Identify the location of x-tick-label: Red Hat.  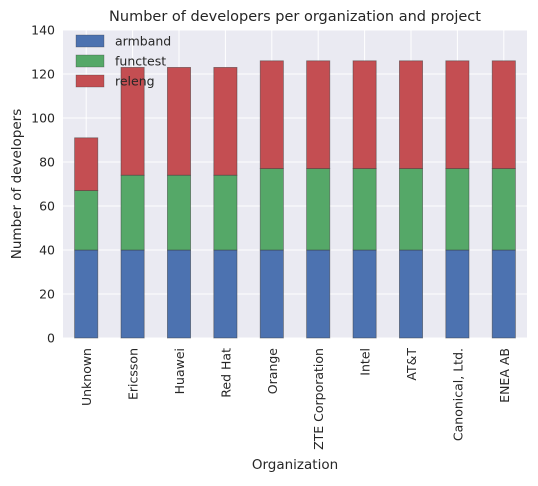
(225, 373).